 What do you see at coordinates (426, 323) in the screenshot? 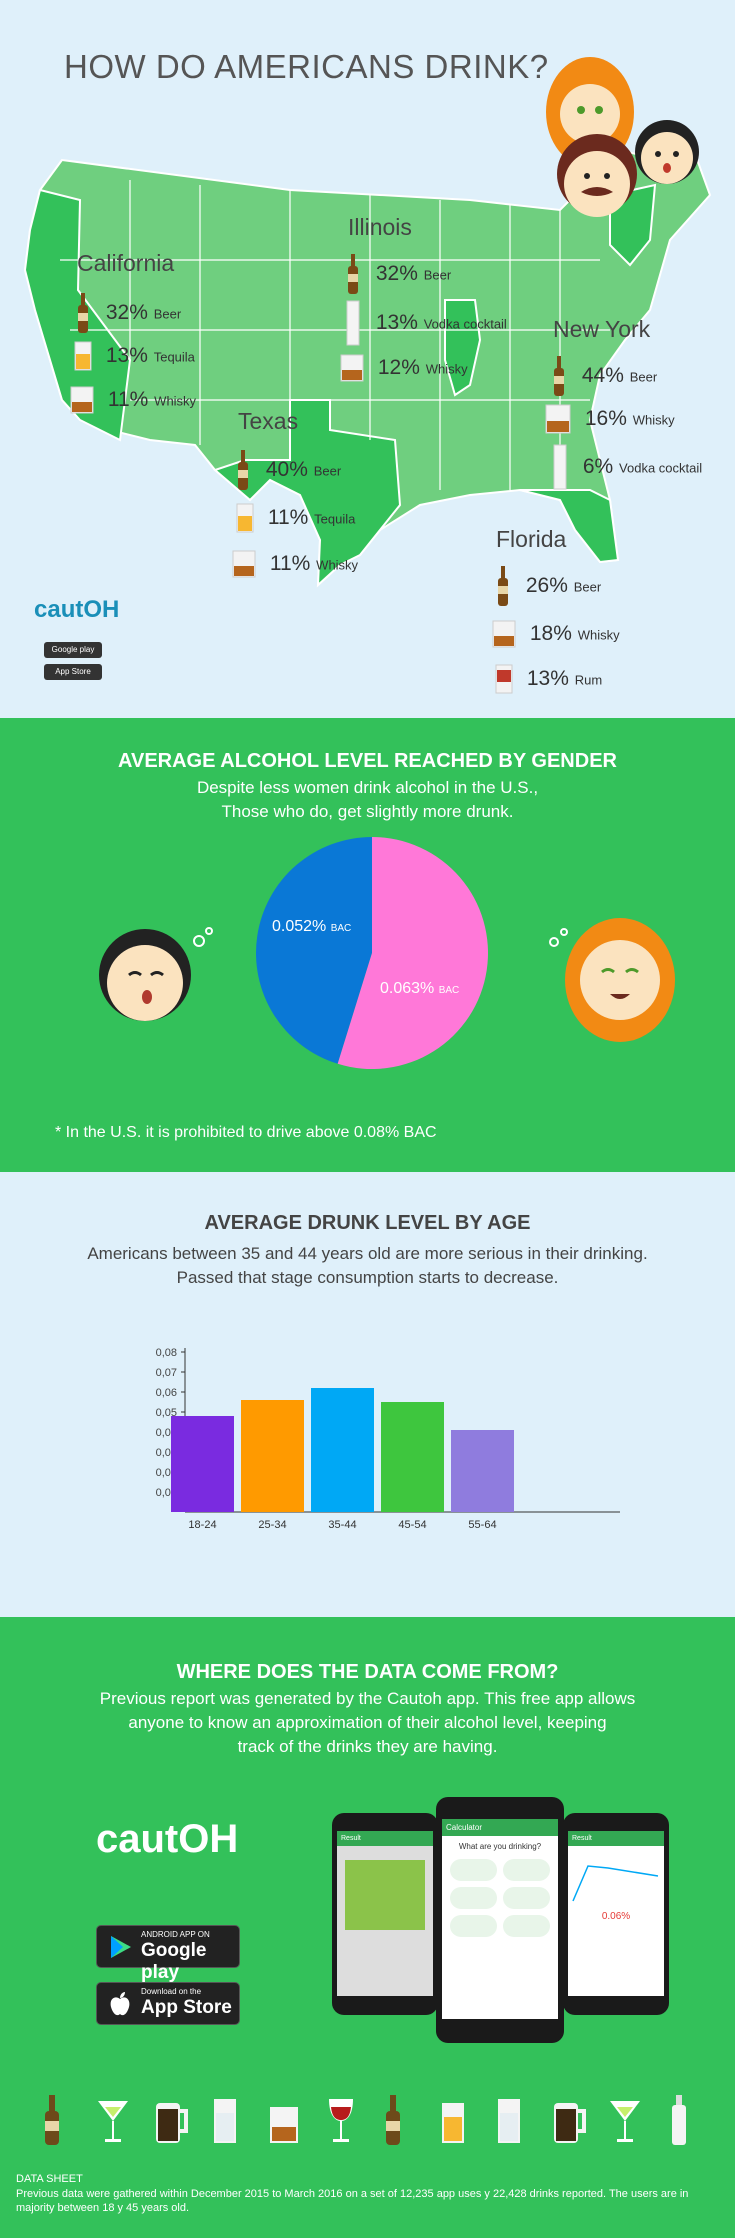
I see `illinois-row-vodka: 13% Vodka cocktail` at bounding box center [426, 323].